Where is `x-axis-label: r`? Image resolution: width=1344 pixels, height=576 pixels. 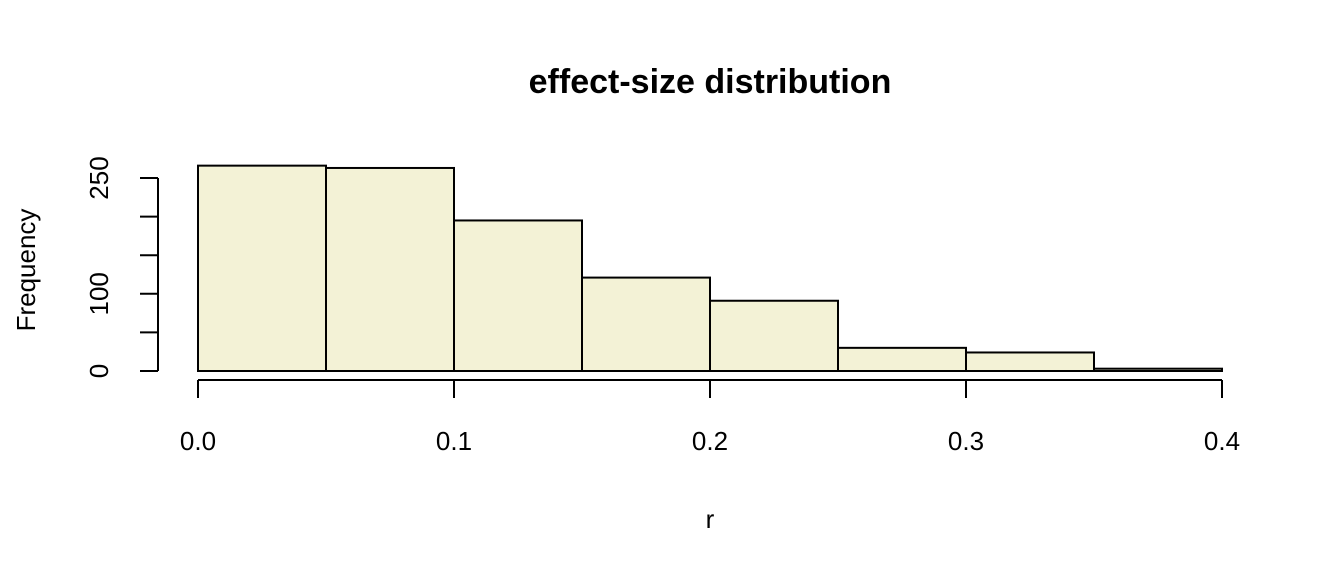 x-axis-label: r is located at coordinates (710, 519).